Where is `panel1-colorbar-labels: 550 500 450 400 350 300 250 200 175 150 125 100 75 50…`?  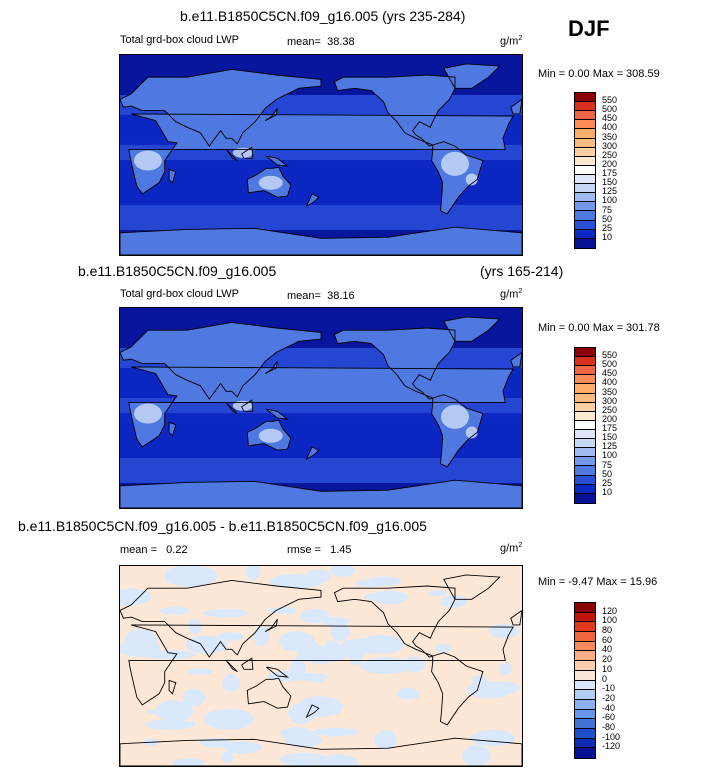 panel1-colorbar-labels: 550 500 450 400 350 300 250 200 175 150 125 100 75 50… is located at coordinates (622, 169).